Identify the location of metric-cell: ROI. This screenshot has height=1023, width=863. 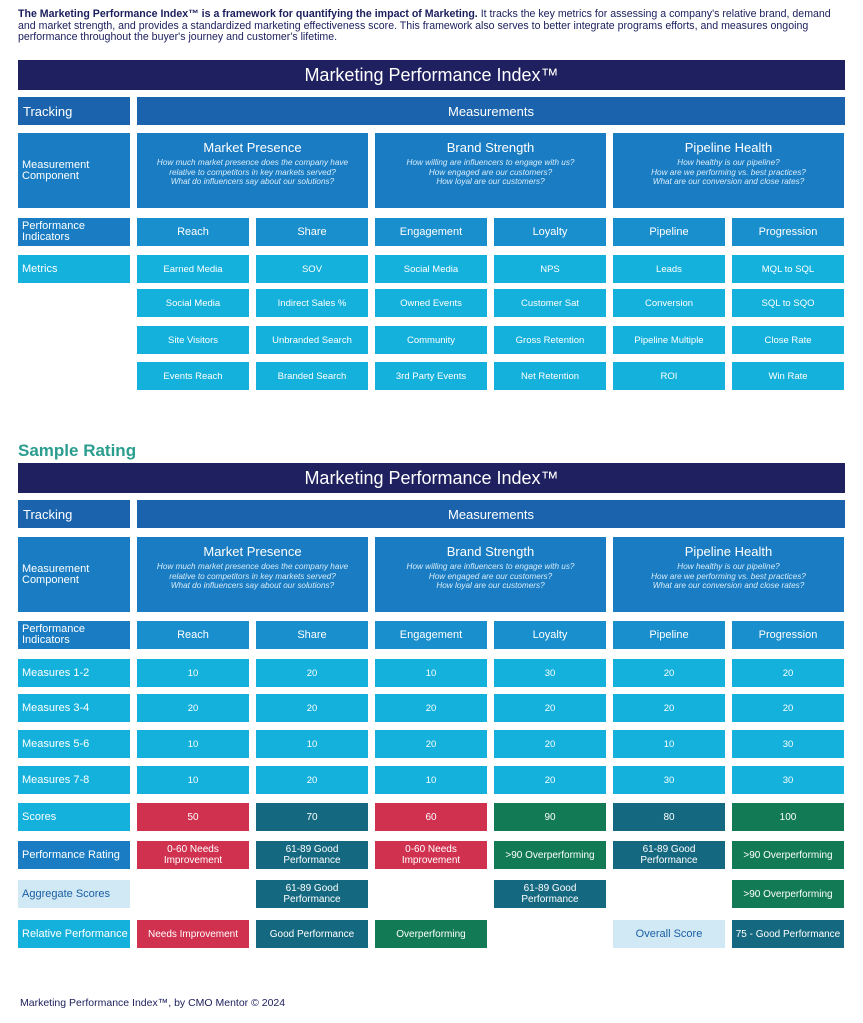
(669, 376).